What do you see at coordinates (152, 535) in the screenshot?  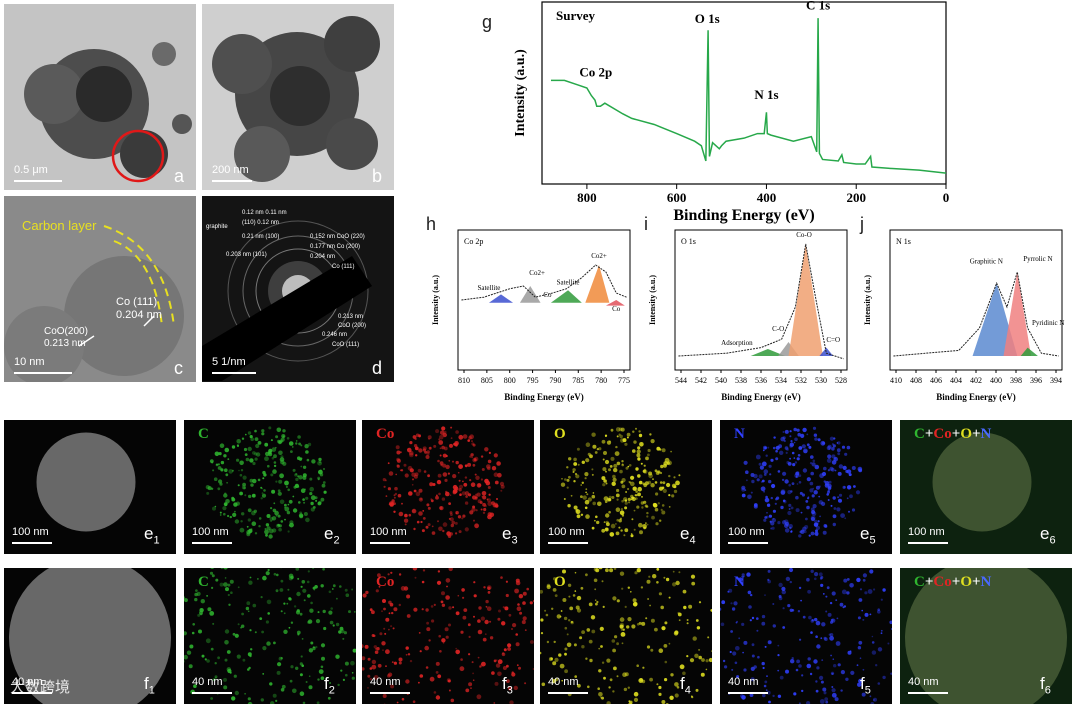 I see `panel-label-e1: e1` at bounding box center [152, 535].